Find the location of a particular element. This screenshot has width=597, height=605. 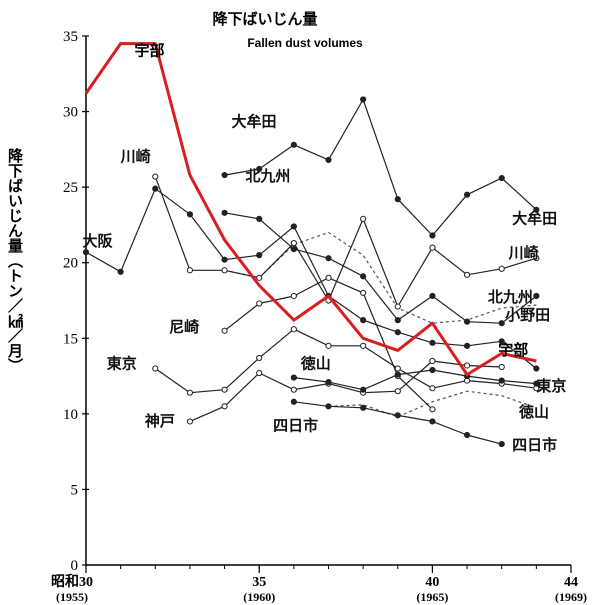

y-tick-label: 5 is located at coordinates (75, 490).